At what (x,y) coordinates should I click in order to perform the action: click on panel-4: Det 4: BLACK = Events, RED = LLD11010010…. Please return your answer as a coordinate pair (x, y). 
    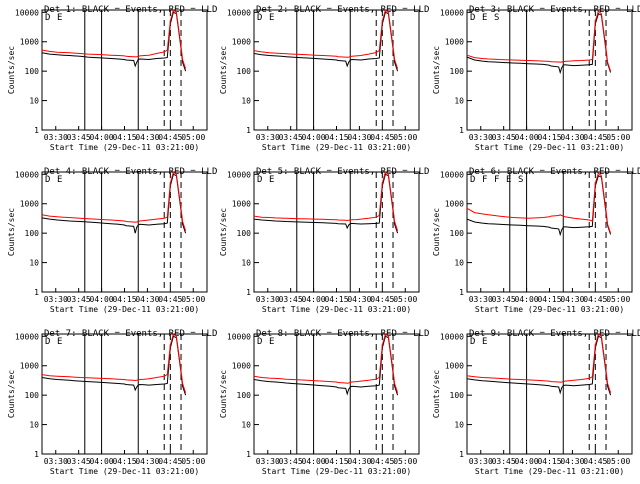
    Looking at the image, I should click on (112, 240).